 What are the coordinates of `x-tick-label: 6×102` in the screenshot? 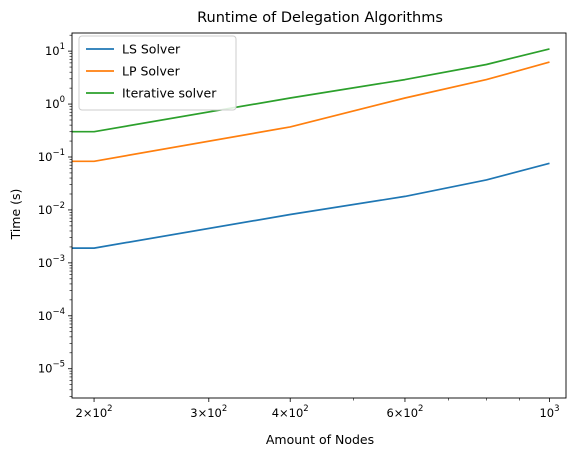 It's located at (404, 412).